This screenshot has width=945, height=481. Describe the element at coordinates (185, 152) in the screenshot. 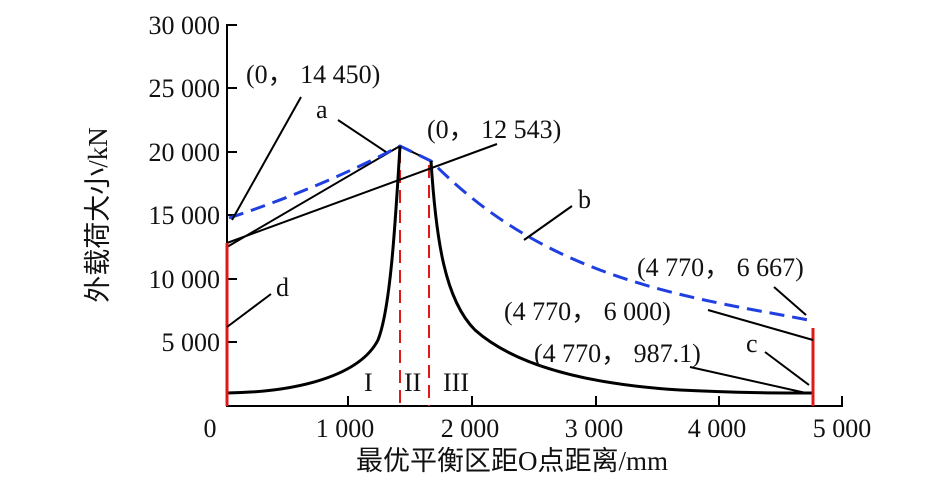

I see `y-tick-20000: 20 000` at that location.